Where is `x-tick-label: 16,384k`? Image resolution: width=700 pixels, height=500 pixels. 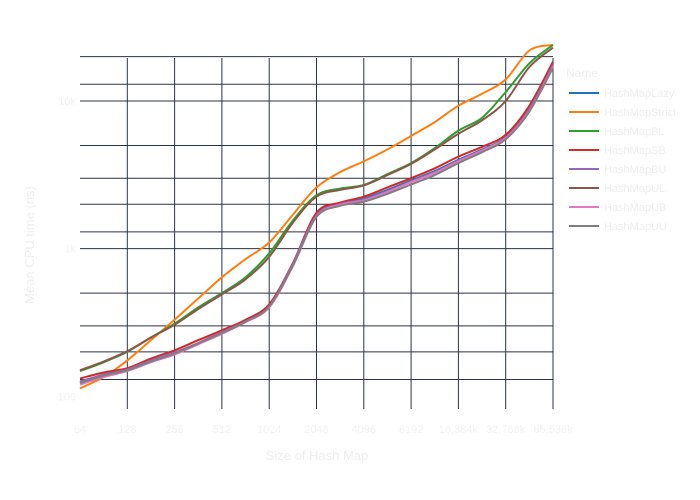 x-tick-label: 16,384k is located at coordinates (459, 430).